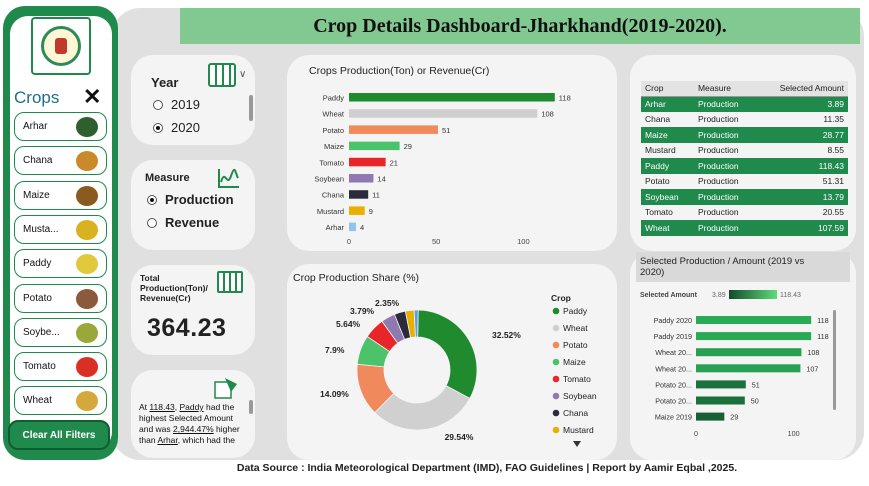 The height and width of the screenshot is (486, 869). Describe the element at coordinates (152, 199) in the screenshot. I see `radio-production` at that location.